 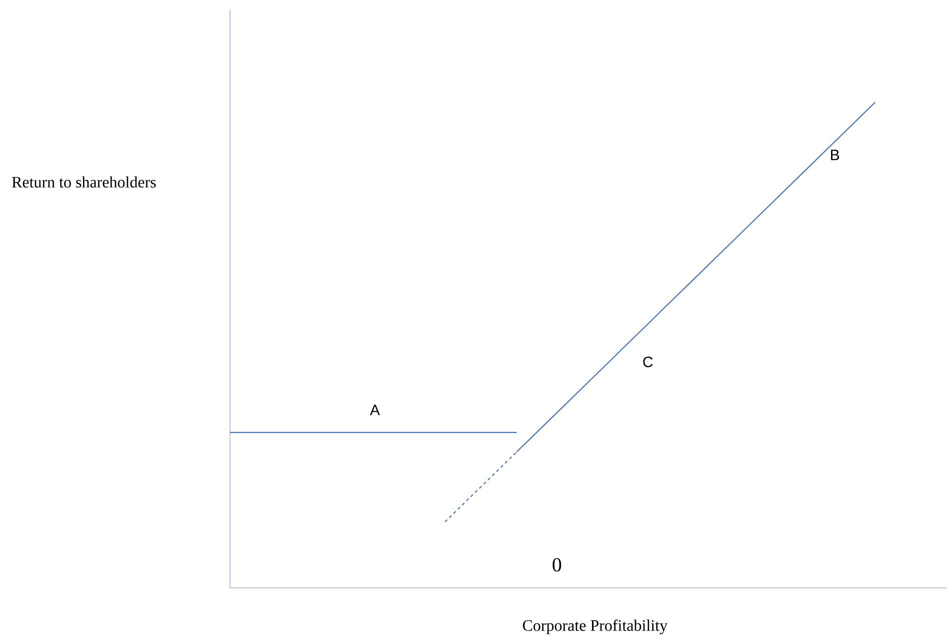 I want to click on series-label: C, so click(x=648, y=362).